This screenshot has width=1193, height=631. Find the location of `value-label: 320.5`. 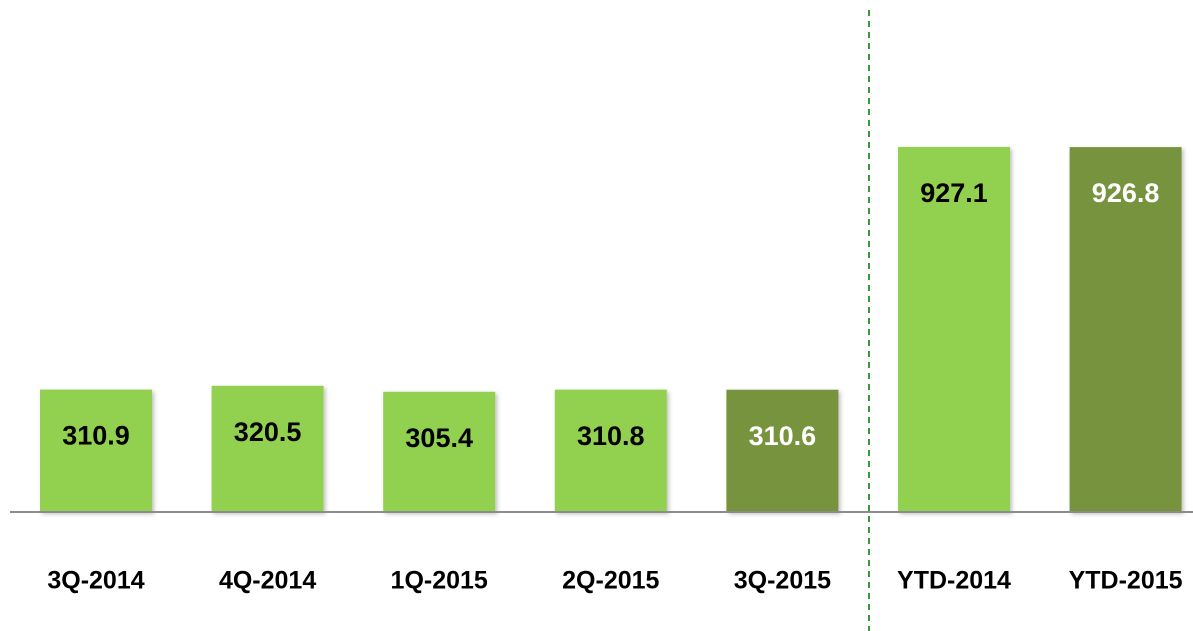

value-label: 320.5 is located at coordinates (268, 432).